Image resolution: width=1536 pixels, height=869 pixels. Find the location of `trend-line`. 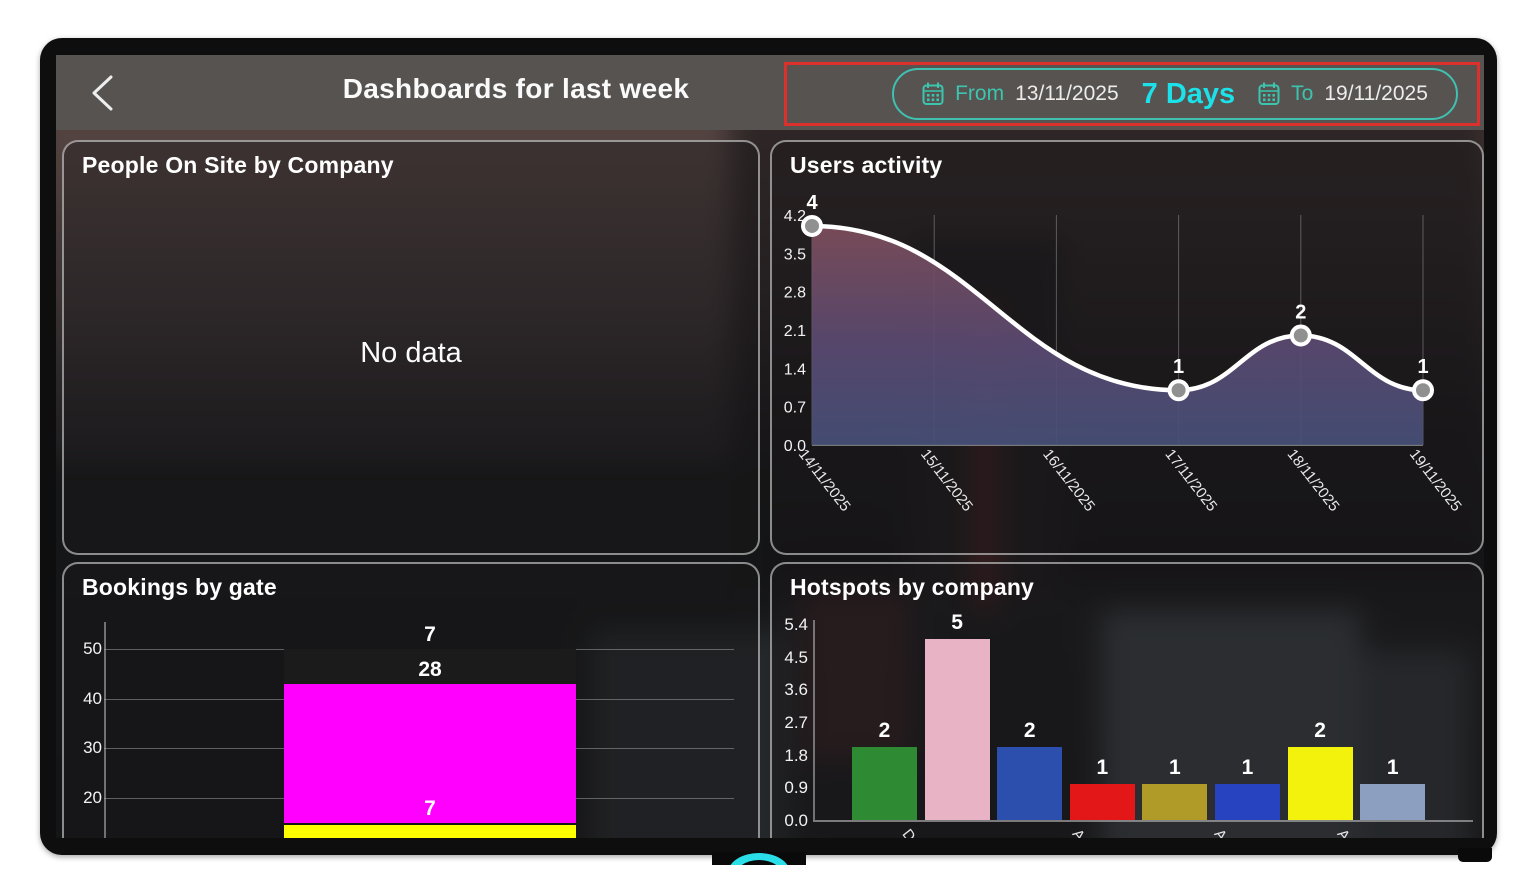

trend-line is located at coordinates (1117, 308).